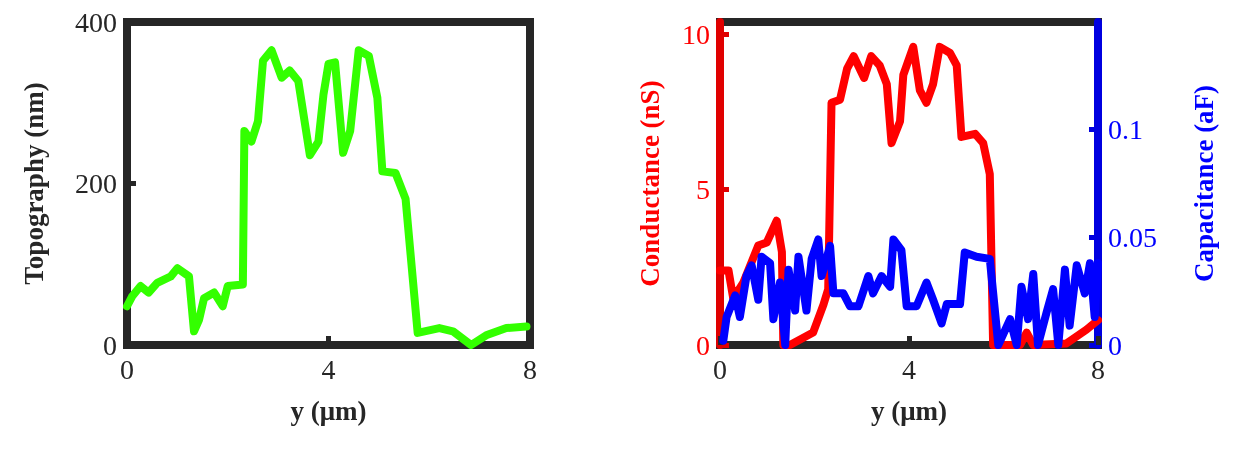  I want to click on y-tick-label: 400, so click(96, 22).